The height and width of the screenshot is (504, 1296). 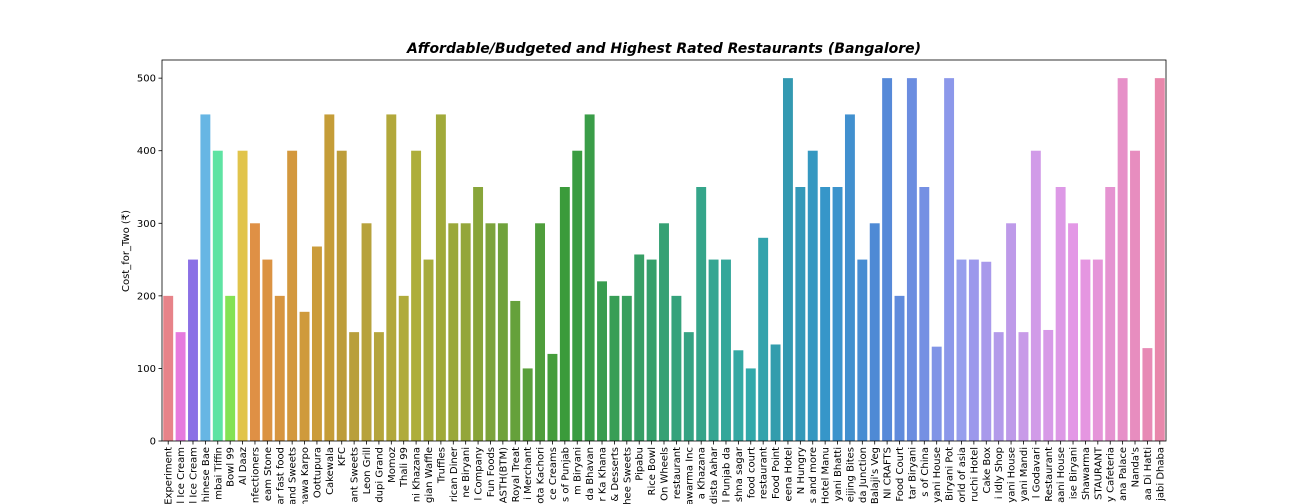 What do you see at coordinates (491, 472) in the screenshot?
I see `x-tick-label: Fun Foods` at bounding box center [491, 472].